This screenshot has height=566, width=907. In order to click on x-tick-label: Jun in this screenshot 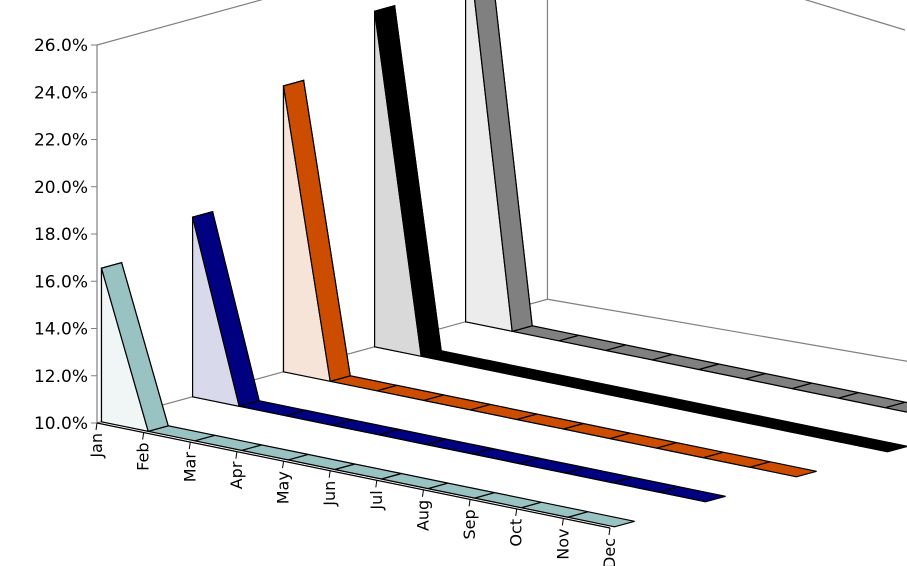, I will do `click(329, 494)`.